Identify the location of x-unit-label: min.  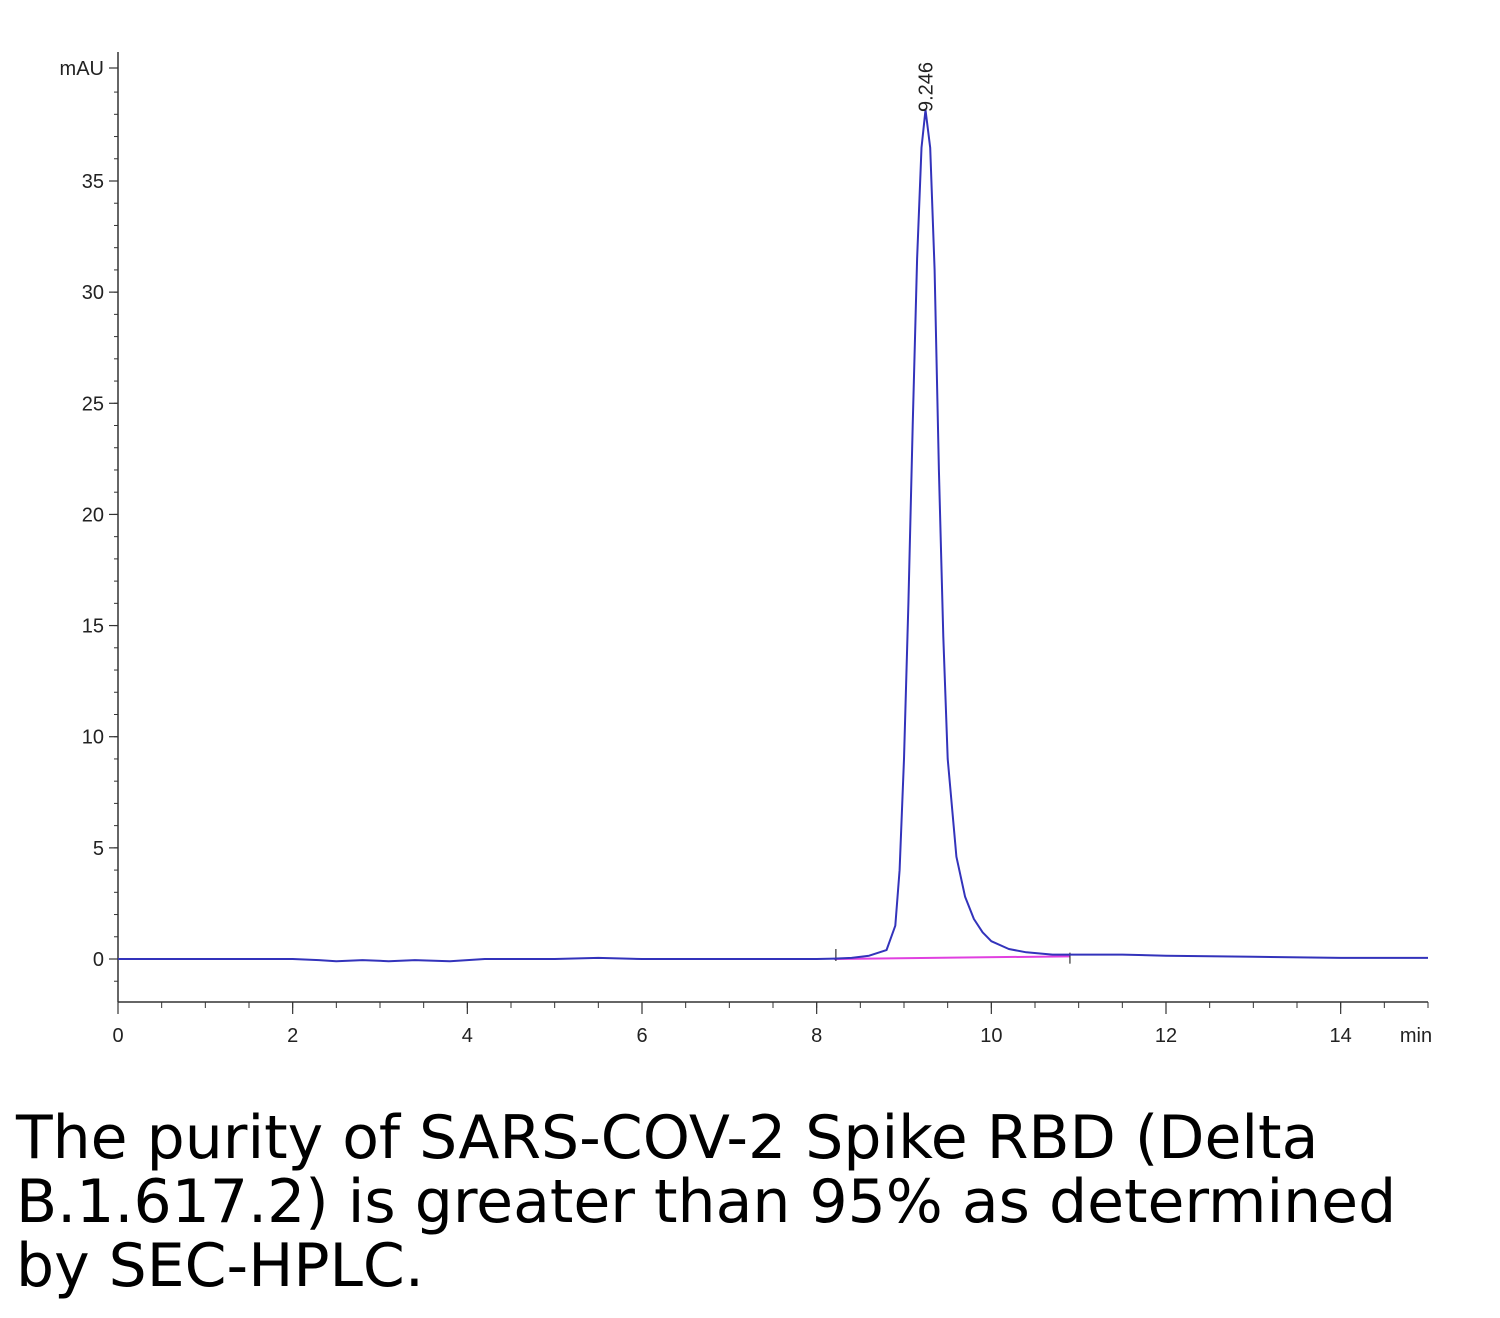
(1416, 1036).